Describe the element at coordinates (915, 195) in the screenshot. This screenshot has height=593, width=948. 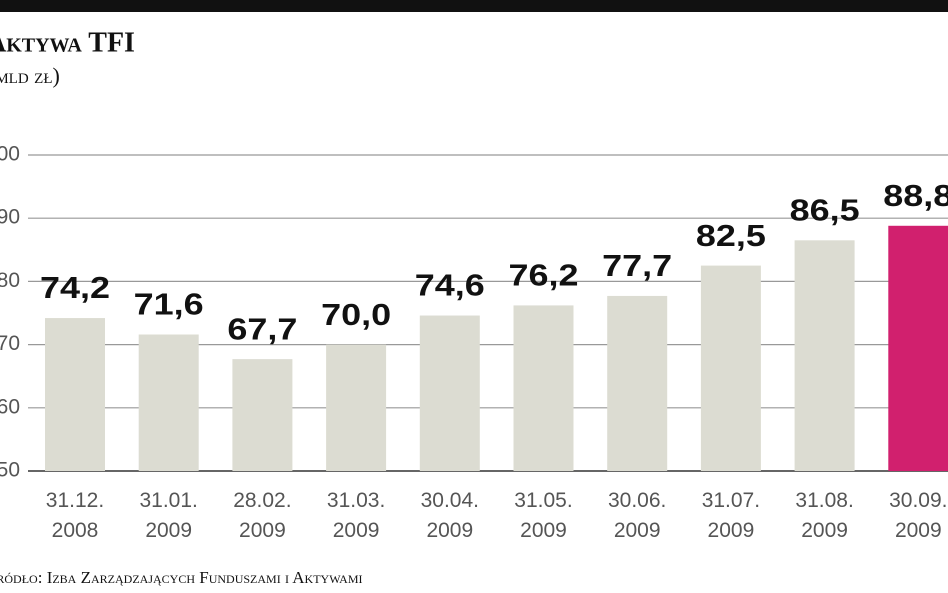
I see `value-label: 88,8` at that location.